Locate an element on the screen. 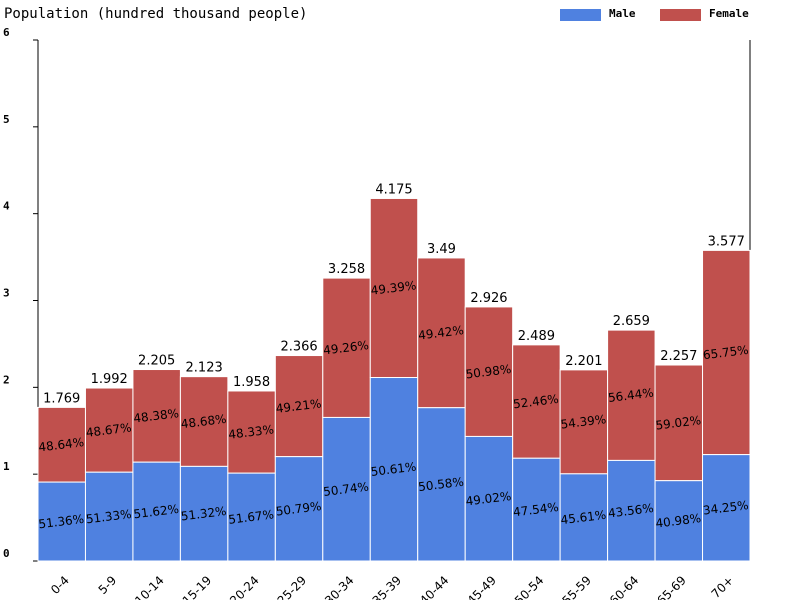  male-percent-label: 50.79% is located at coordinates (298, 508).